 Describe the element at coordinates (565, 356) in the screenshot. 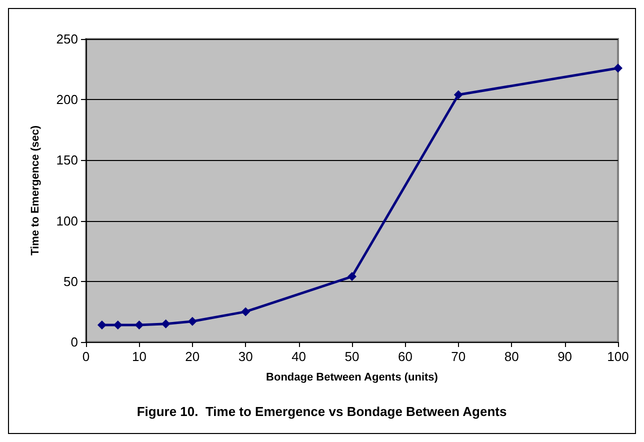

I see `x-tick-label: 90` at that location.